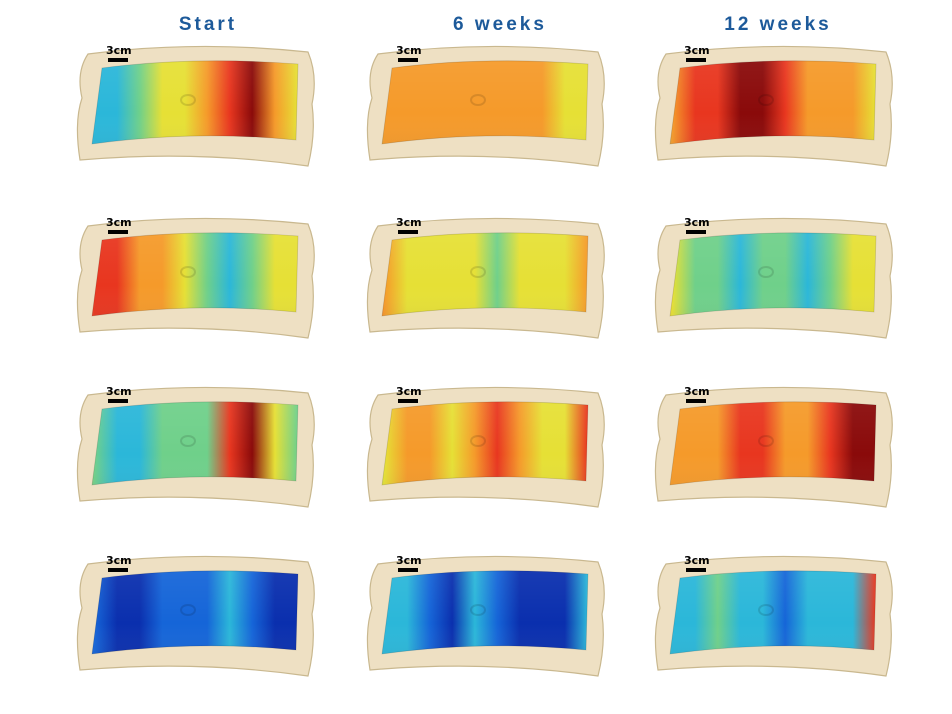  I want to click on thermal-map-12-weeks-row-1: 3cm, so click(773, 105).